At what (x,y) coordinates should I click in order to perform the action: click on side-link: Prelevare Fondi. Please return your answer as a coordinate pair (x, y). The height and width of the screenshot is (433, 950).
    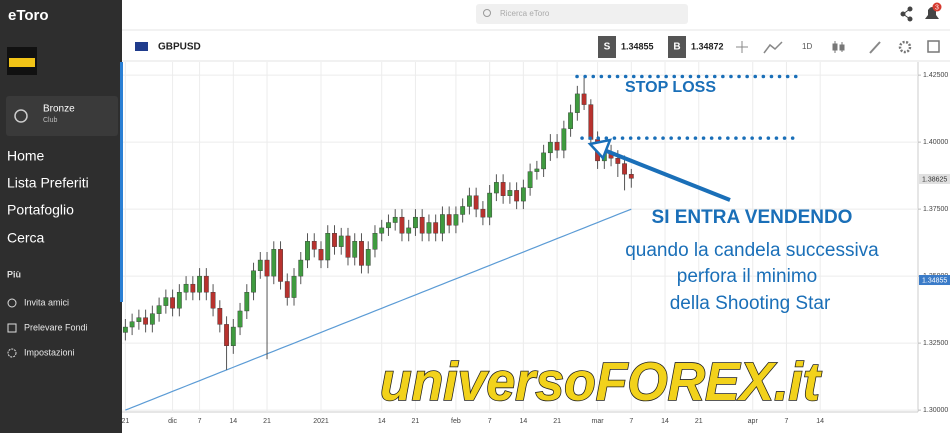
    Looking at the image, I should click on (56, 327).